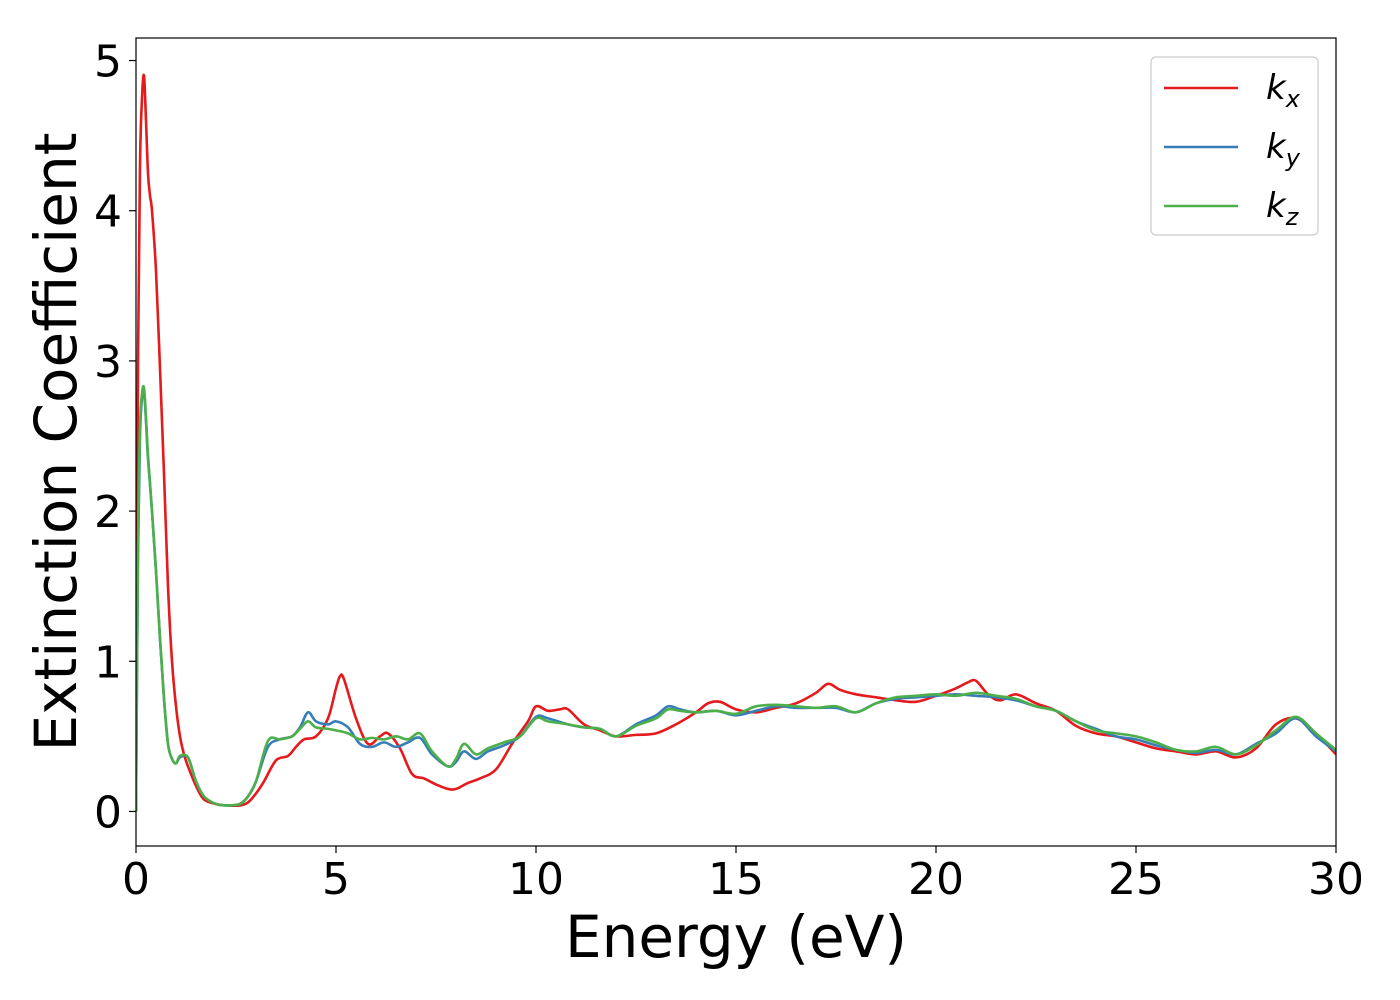  I want to click on x-tick-label: 10, so click(536, 879).